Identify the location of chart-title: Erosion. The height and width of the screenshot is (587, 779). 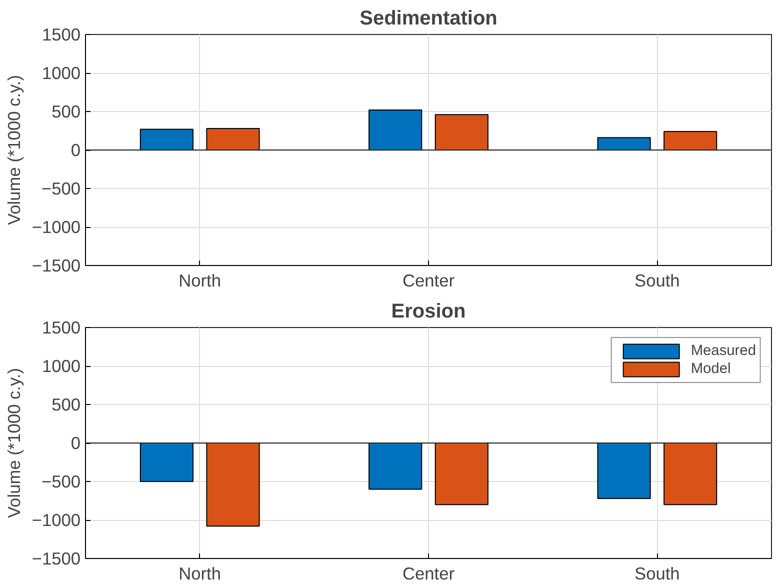
(428, 311).